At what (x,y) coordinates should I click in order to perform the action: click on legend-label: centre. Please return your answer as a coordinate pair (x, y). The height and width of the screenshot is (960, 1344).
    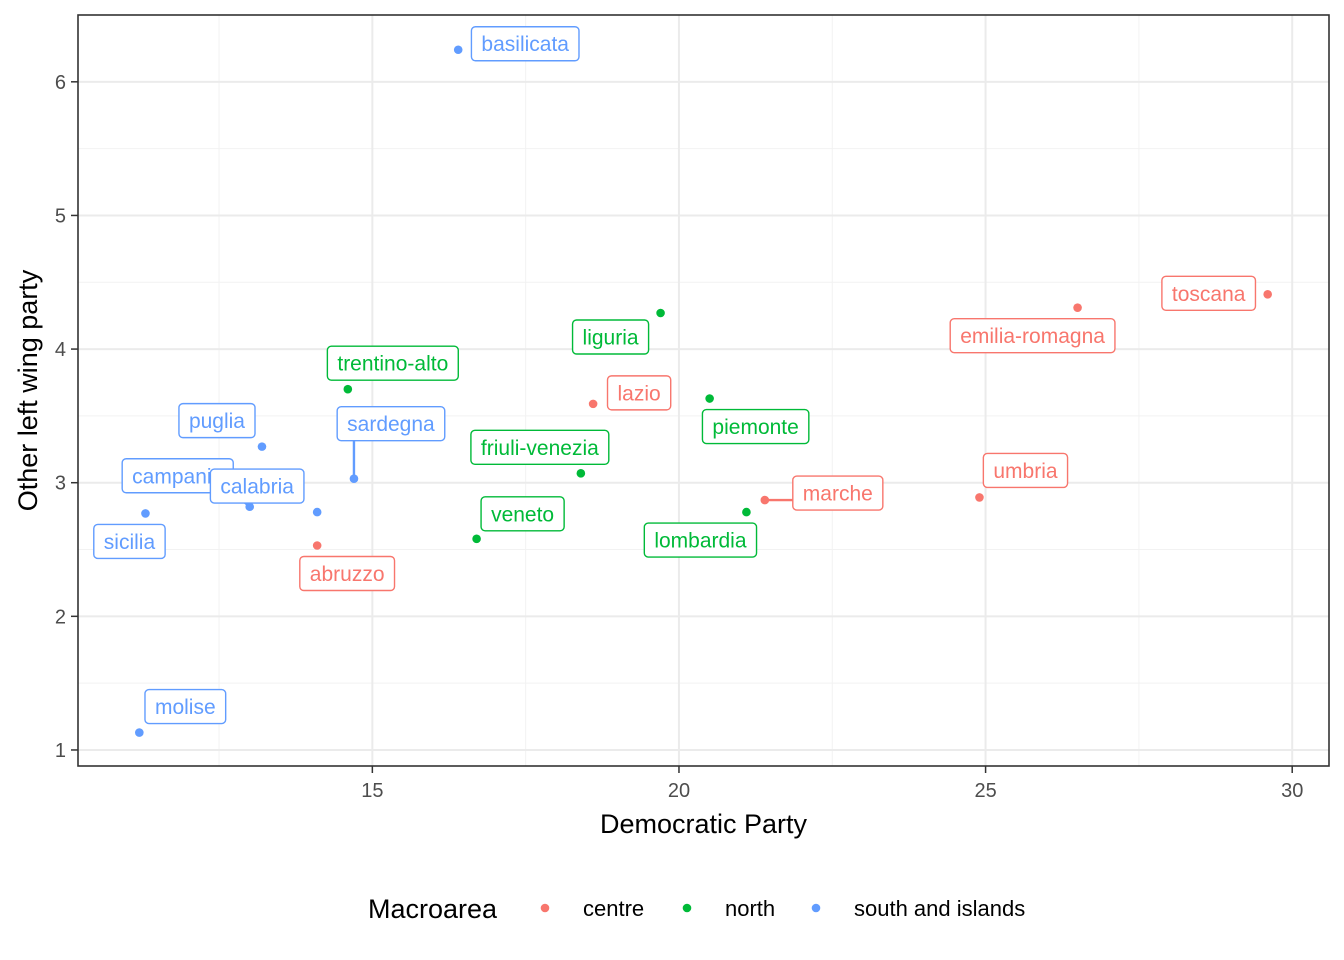
    Looking at the image, I should click on (613, 908).